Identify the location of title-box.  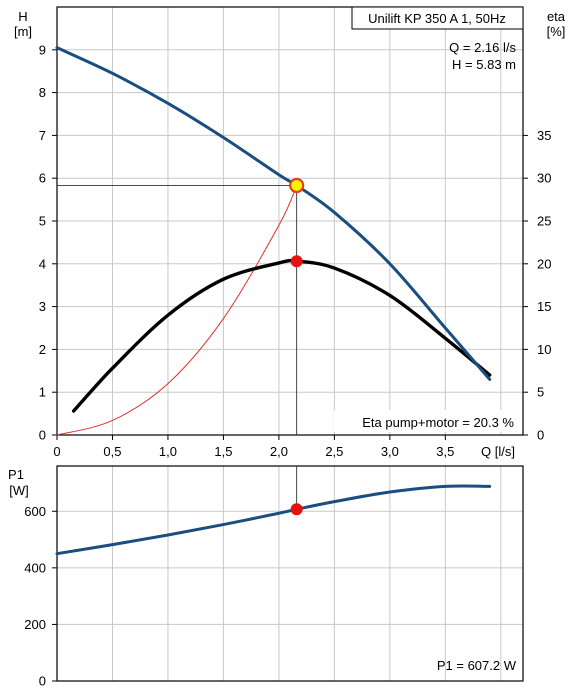
(437, 18).